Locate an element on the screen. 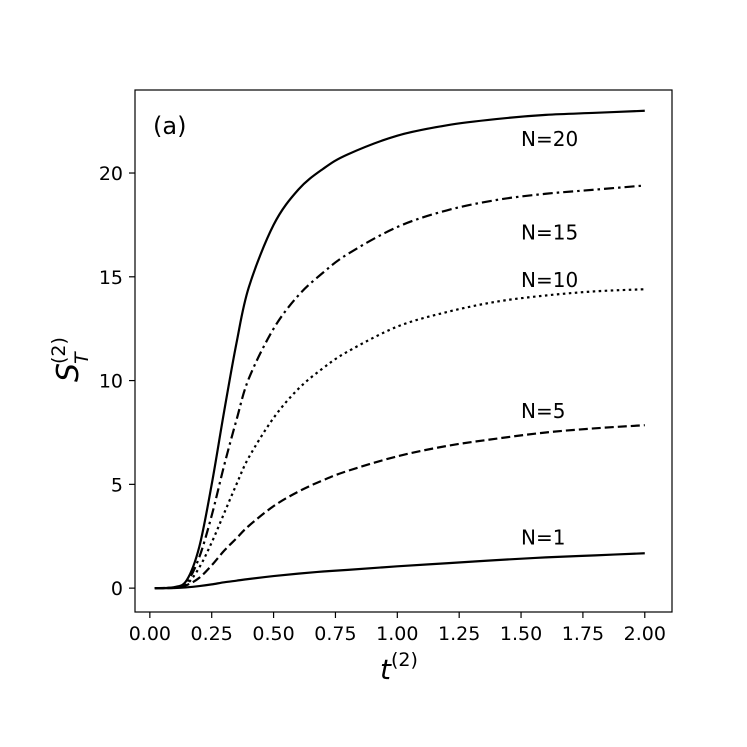 Image resolution: width=747 pixels, height=747 pixels. series-line-n5 is located at coordinates (399, 507).